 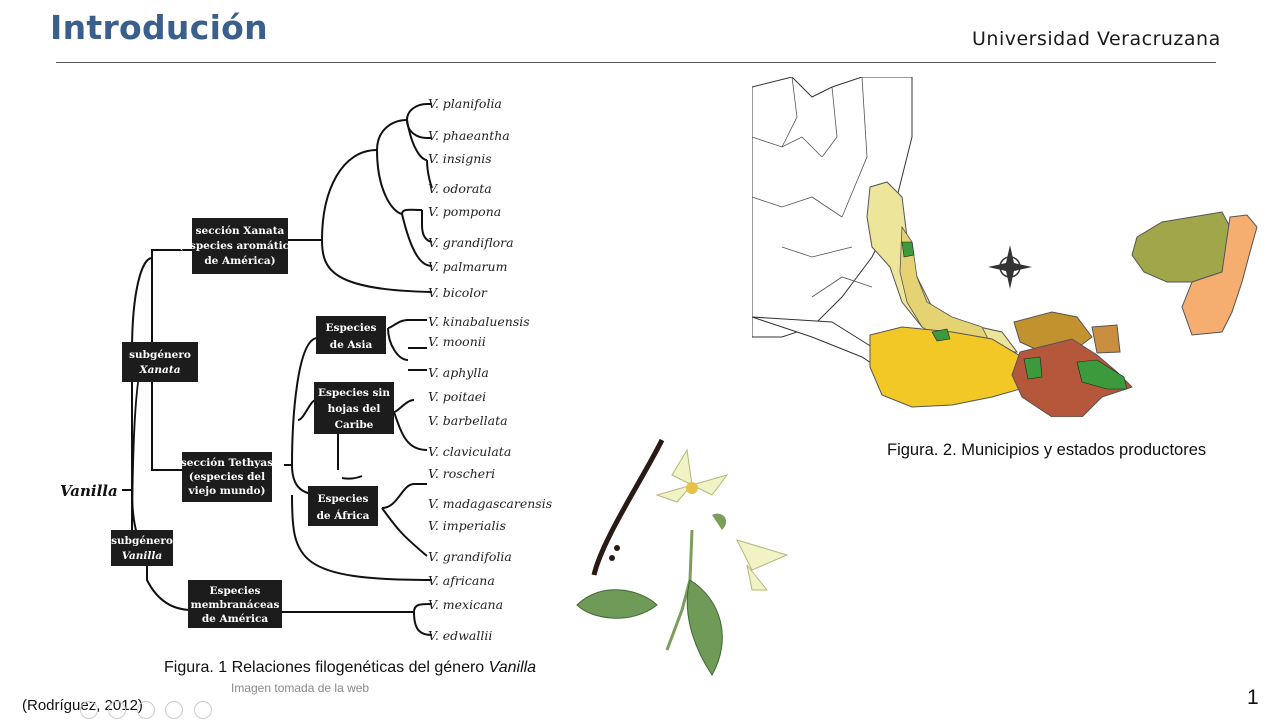 What do you see at coordinates (343, 515) in the screenshot?
I see `africa-line2: de África` at bounding box center [343, 515].